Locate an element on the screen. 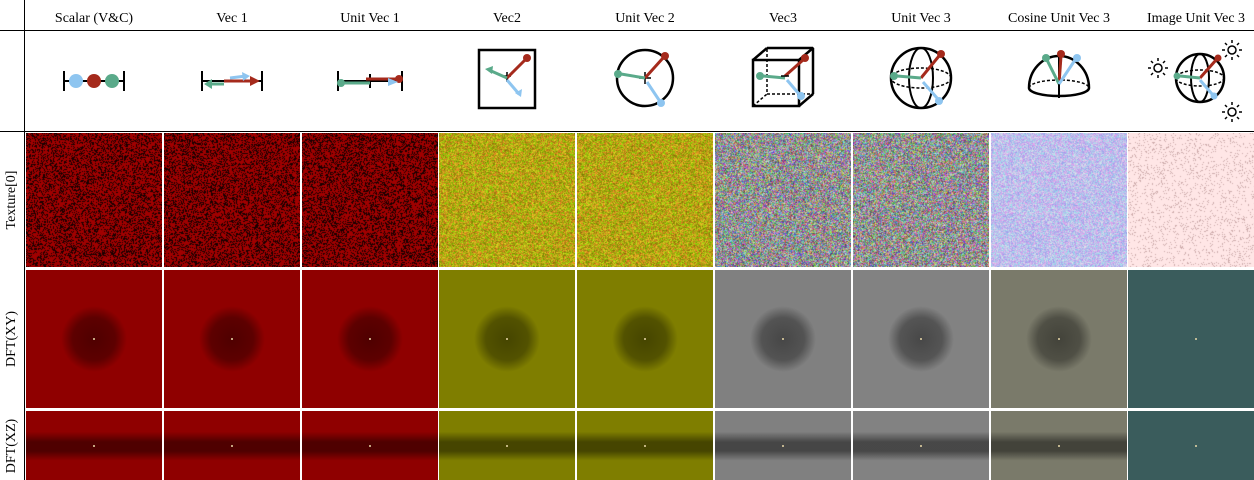 The image size is (1254, 480). row-label-texture: Texture[0] is located at coordinates (11, 200).